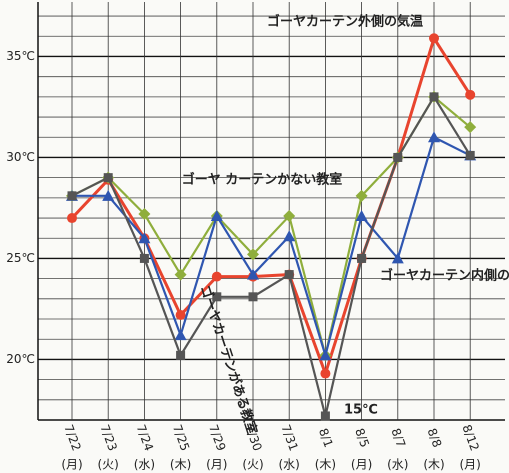  Describe the element at coordinates (108, 438) in the screenshot. I see `x-tick-label: 7/23` at that location.